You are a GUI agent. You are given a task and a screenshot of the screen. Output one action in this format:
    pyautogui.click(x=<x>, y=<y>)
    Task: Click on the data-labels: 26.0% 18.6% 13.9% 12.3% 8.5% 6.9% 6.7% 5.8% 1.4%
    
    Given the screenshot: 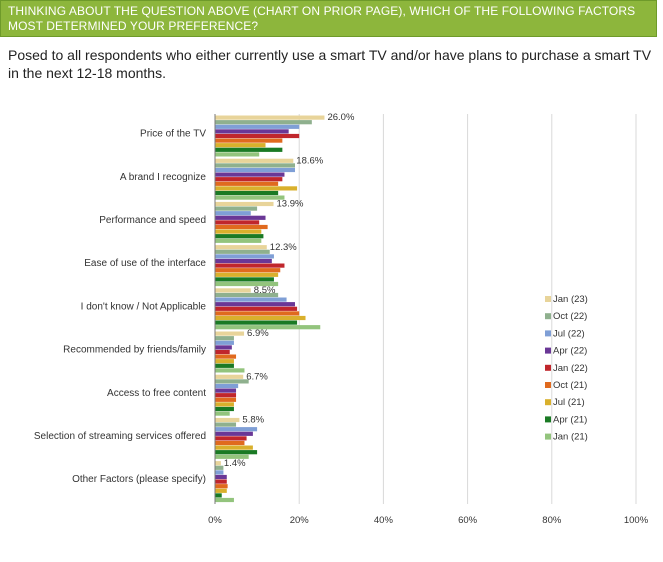 What is the action you would take?
    pyautogui.click(x=289, y=290)
    